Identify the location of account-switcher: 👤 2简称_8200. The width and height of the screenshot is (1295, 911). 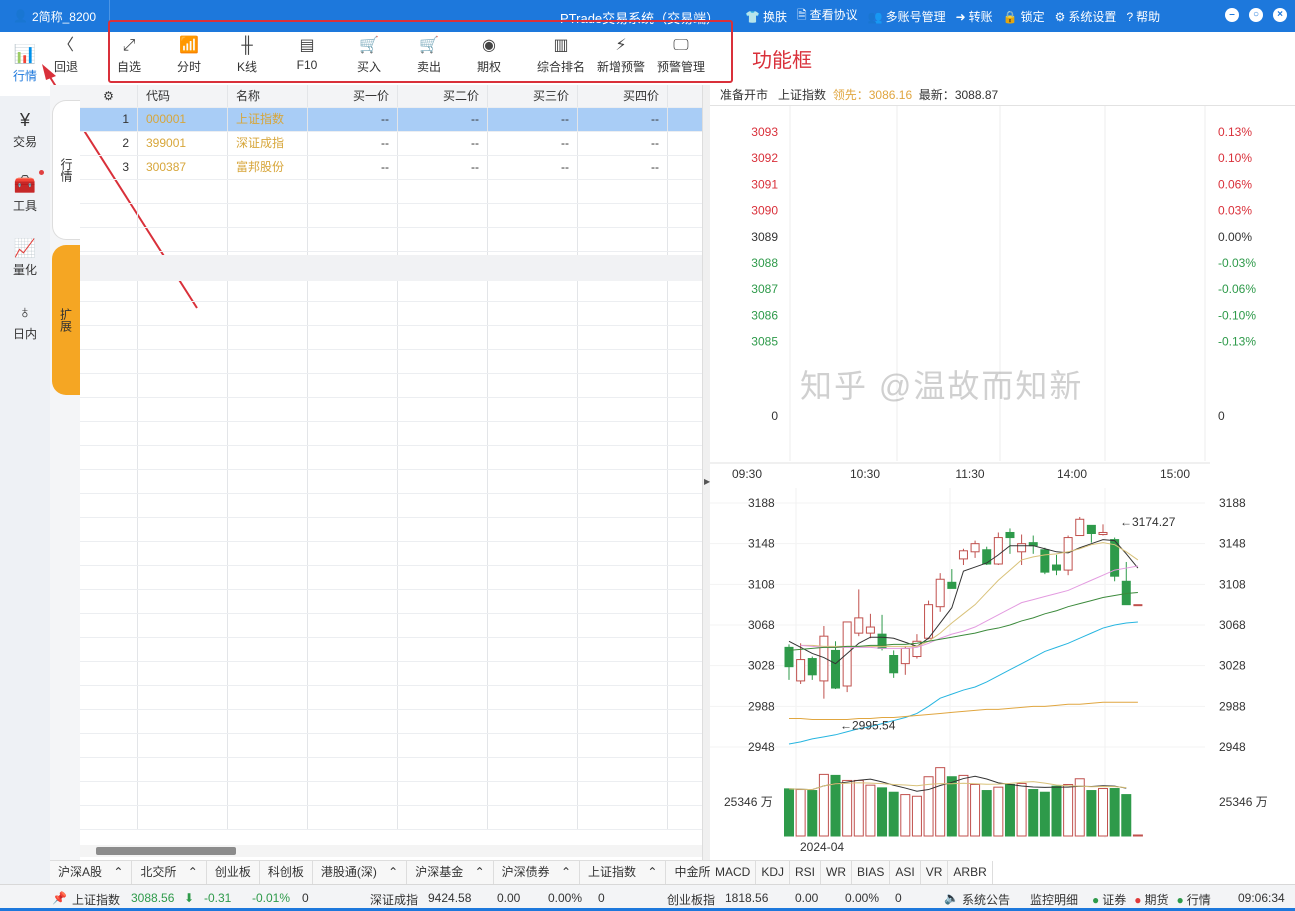
(55, 16).